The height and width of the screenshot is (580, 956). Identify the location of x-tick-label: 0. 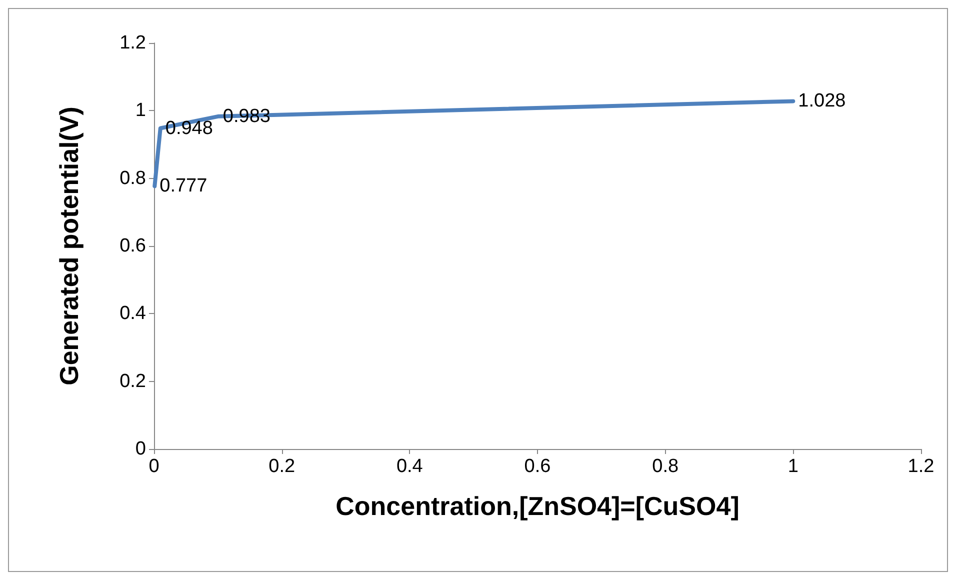
(154, 466).